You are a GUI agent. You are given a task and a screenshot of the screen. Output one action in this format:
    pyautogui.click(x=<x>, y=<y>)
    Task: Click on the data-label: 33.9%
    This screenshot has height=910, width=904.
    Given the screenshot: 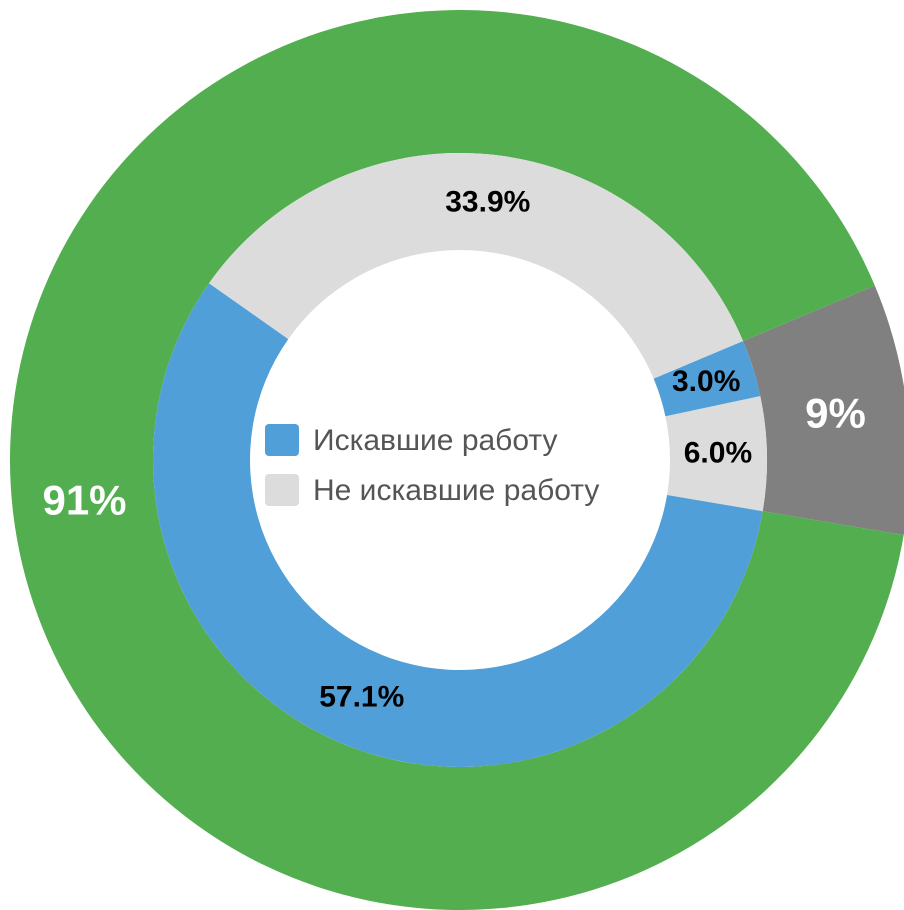 What is the action you would take?
    pyautogui.click(x=487, y=201)
    